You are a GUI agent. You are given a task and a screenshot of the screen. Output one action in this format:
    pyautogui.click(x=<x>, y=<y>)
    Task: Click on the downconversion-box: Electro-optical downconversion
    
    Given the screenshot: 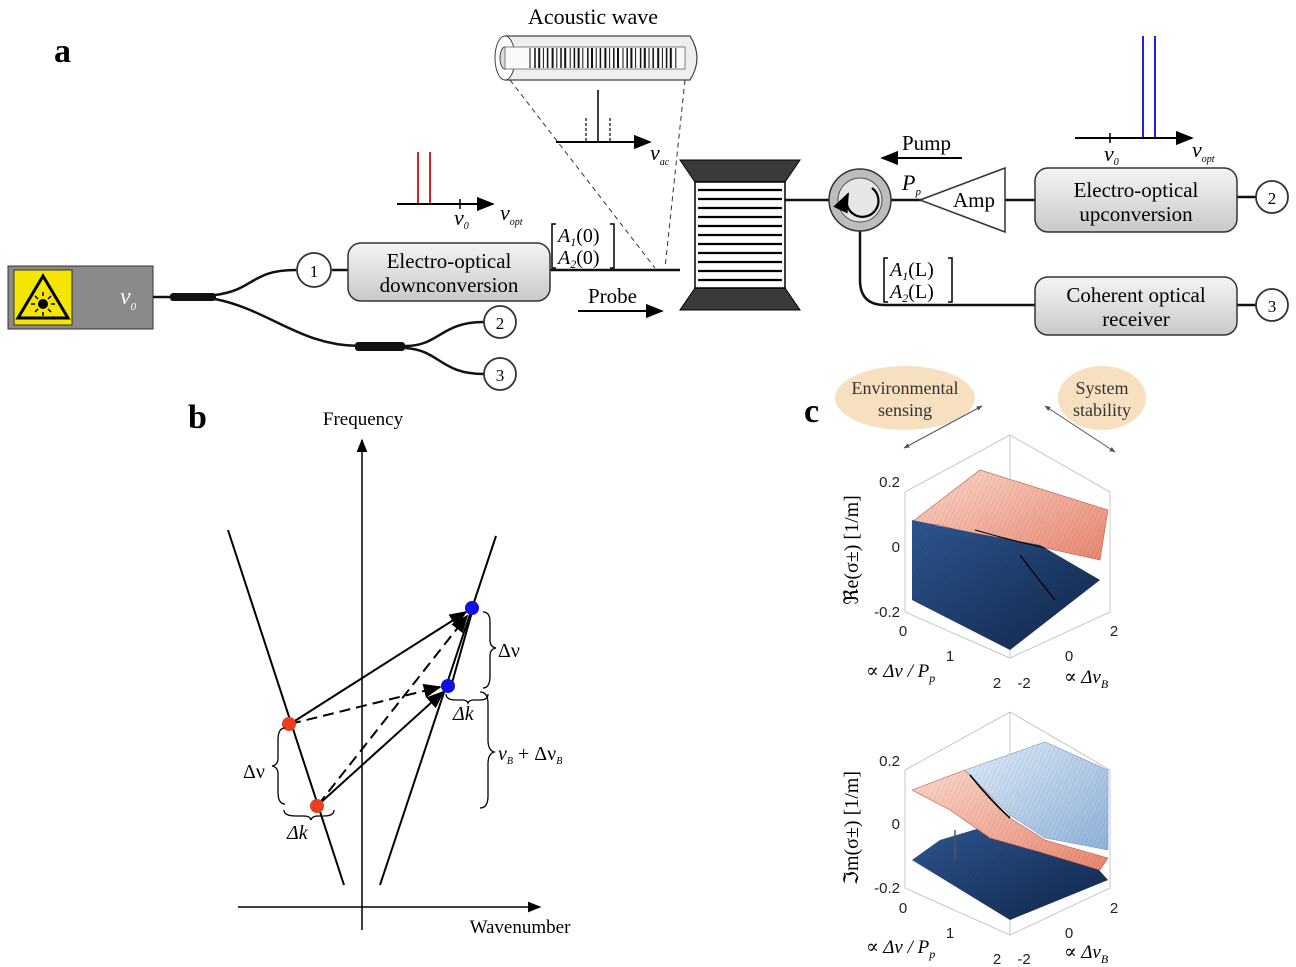 What is the action you would take?
    pyautogui.click(x=449, y=272)
    